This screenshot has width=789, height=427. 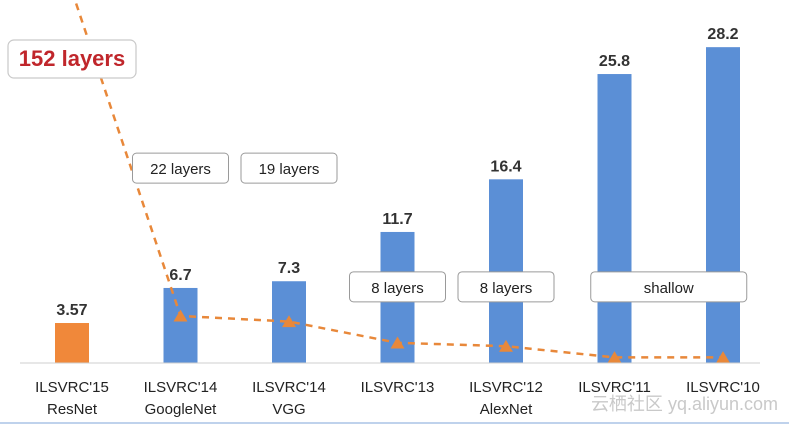 I want to click on value-label: 16.4, so click(x=505, y=166).